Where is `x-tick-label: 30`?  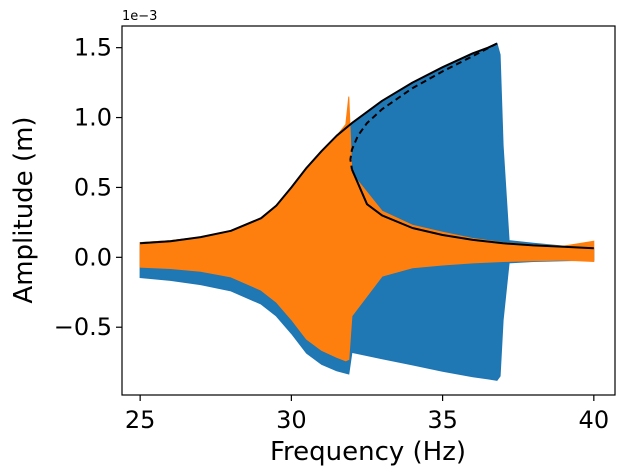 x-tick-label: 30 is located at coordinates (291, 420).